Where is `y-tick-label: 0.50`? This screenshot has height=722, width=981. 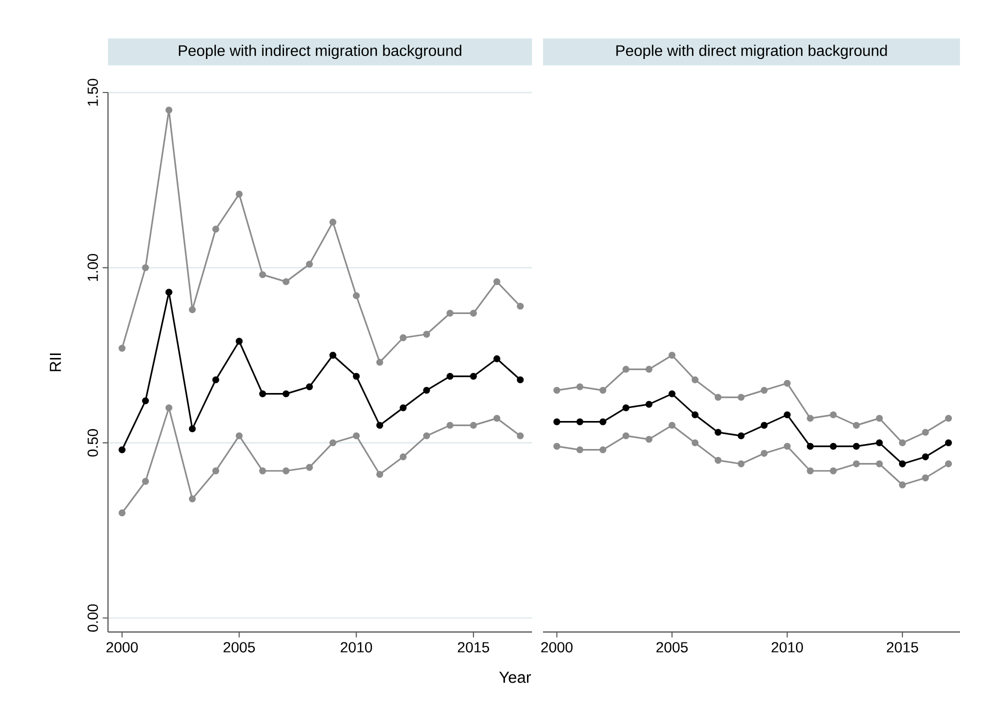 y-tick-label: 0.50 is located at coordinates (93, 443).